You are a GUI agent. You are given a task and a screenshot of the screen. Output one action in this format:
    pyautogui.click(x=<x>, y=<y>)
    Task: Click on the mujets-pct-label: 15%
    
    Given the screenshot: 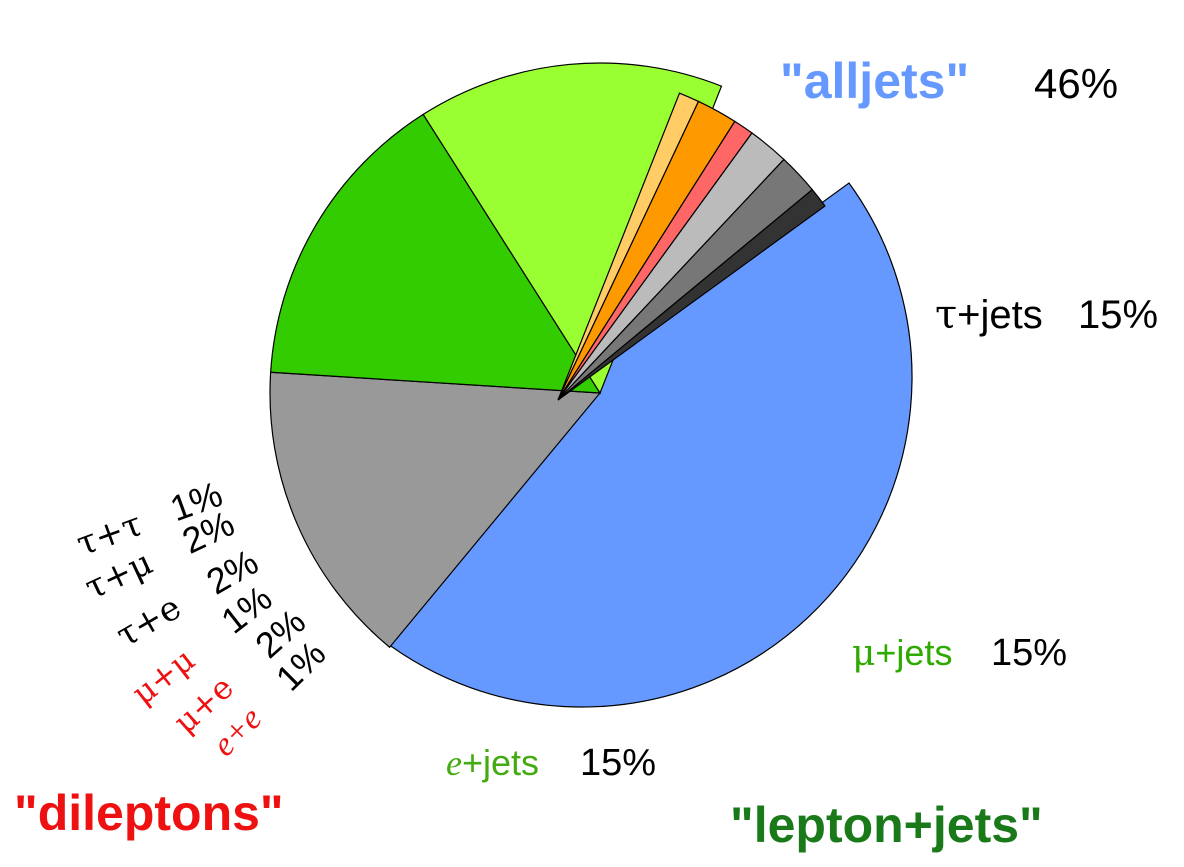 What is the action you would take?
    pyautogui.click(x=1029, y=653)
    